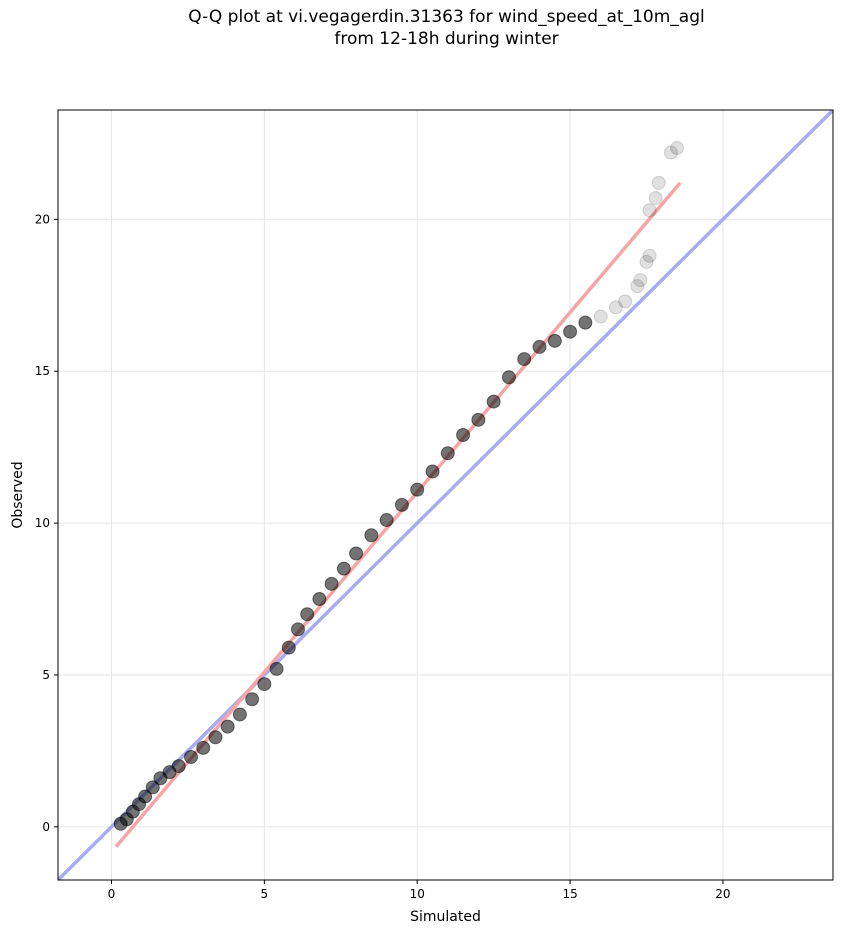 The width and height of the screenshot is (843, 934). I want to click on x-tick-label: 0, so click(112, 894).